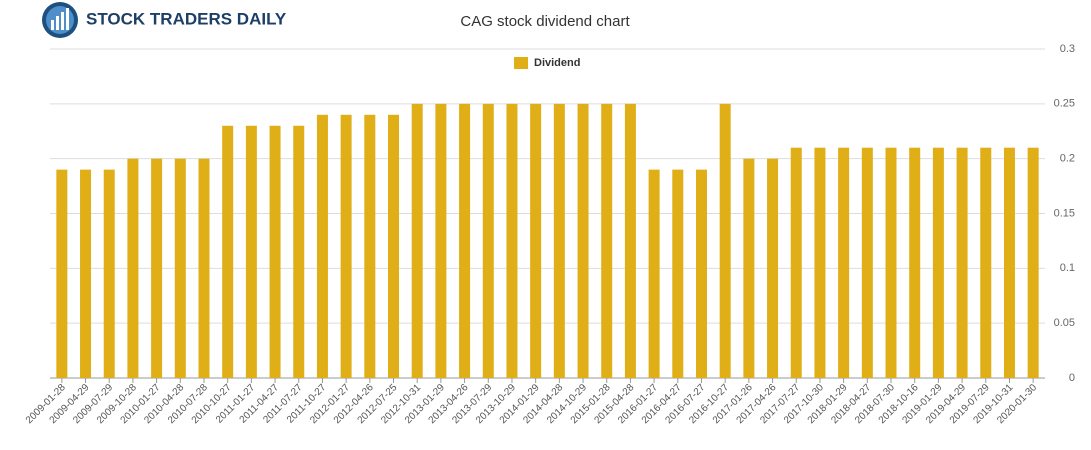 The height and width of the screenshot is (450, 1091). I want to click on chart-title: CAG stock dividend chart, so click(545, 21).